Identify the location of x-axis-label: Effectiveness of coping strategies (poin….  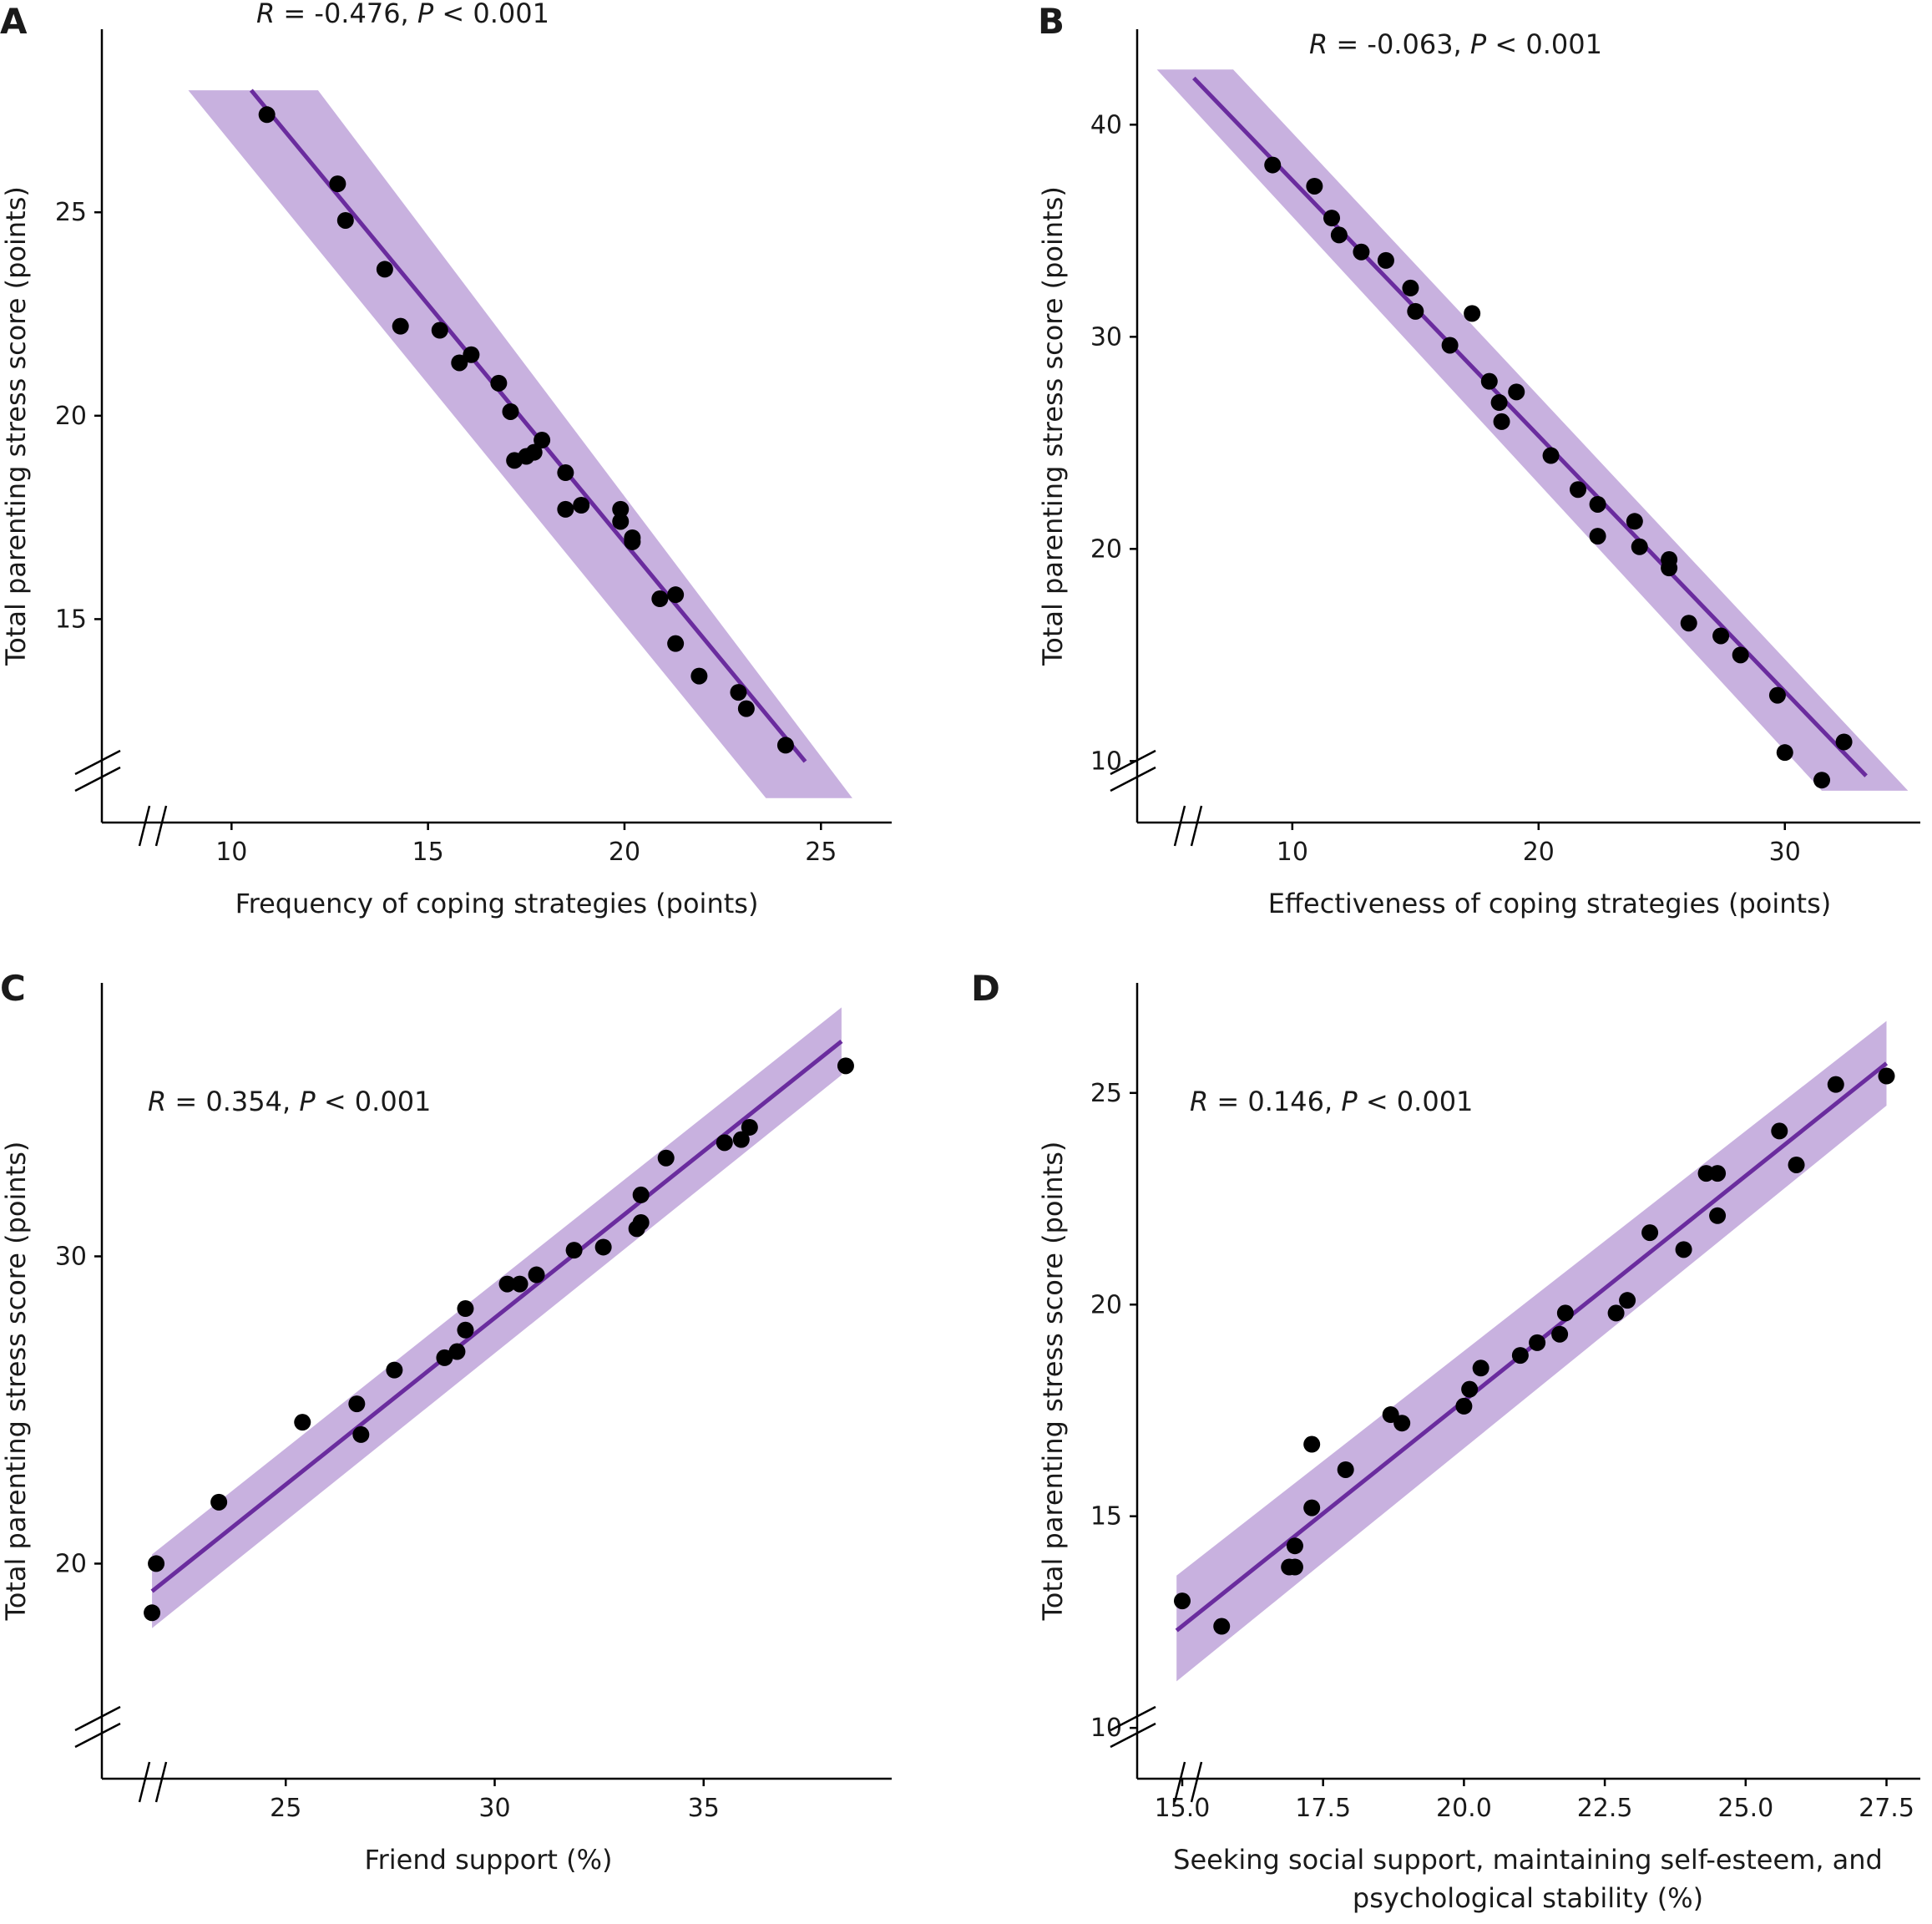
(1549, 904).